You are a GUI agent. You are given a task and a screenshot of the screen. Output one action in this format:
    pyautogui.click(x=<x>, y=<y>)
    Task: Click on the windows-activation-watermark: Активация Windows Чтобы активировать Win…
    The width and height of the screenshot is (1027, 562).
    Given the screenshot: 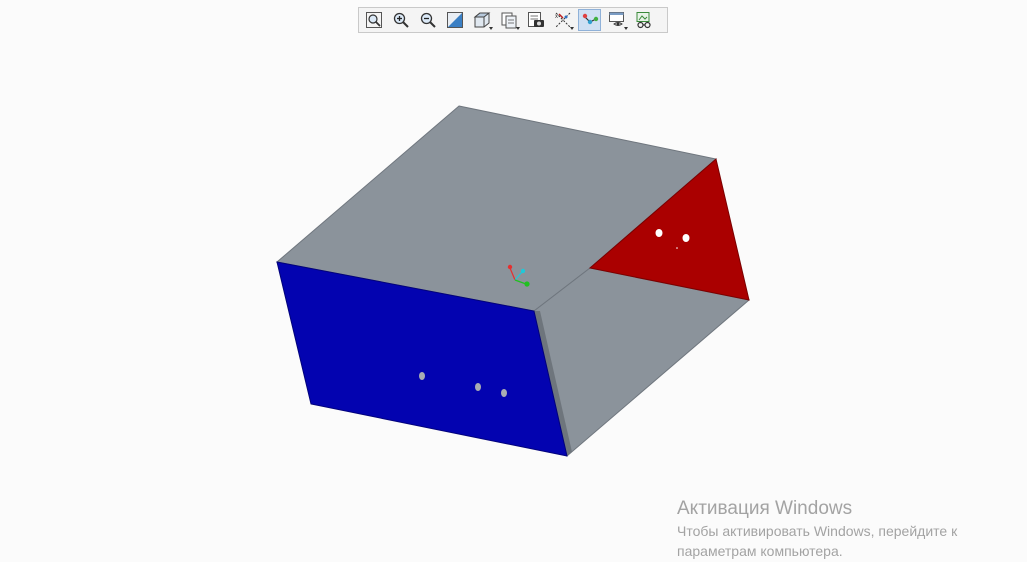 What is the action you would take?
    pyautogui.click(x=817, y=529)
    